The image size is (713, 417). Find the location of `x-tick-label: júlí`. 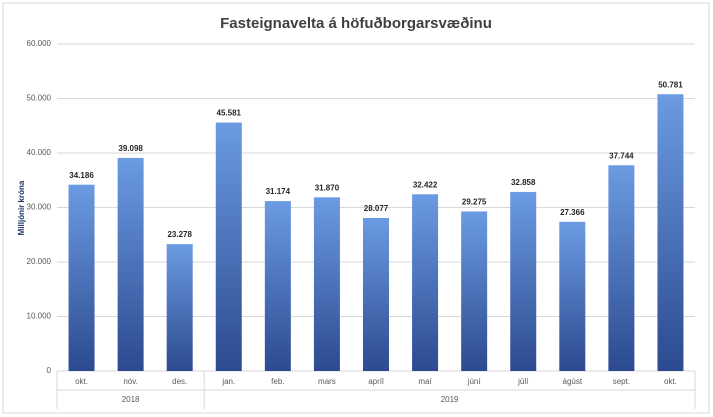

x-tick-label: júlí is located at coordinates (523, 381).